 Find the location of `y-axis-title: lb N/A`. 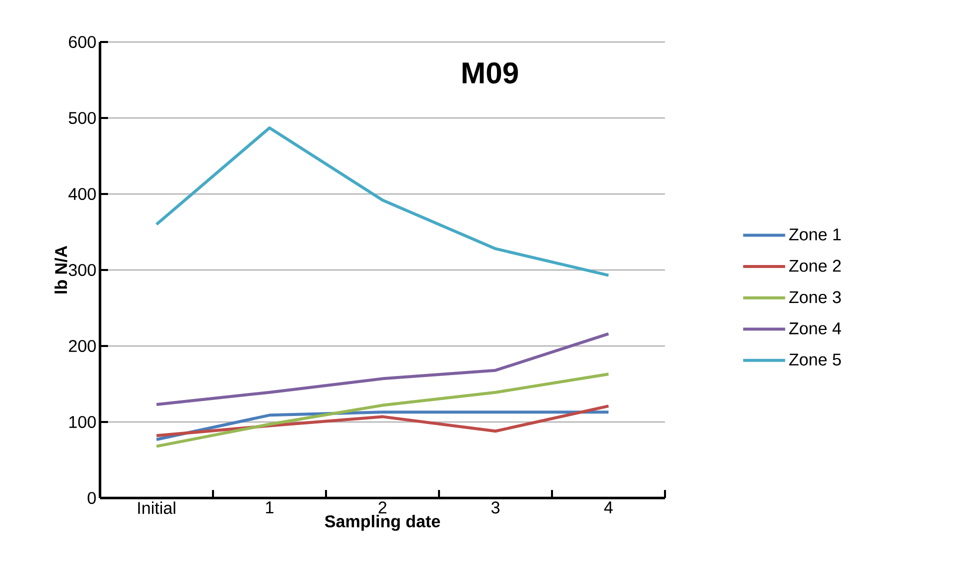

y-axis-title: lb N/A is located at coordinates (61, 270).